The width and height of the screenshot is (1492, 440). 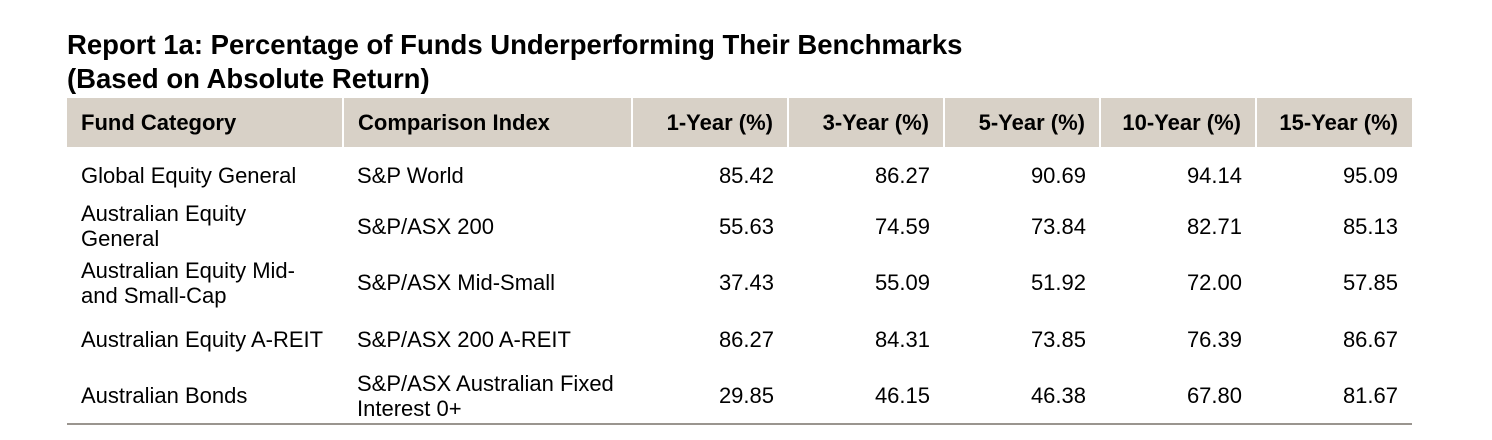 What do you see at coordinates (1022, 396) in the screenshot?
I see `cell-5-year: 46.38` at bounding box center [1022, 396].